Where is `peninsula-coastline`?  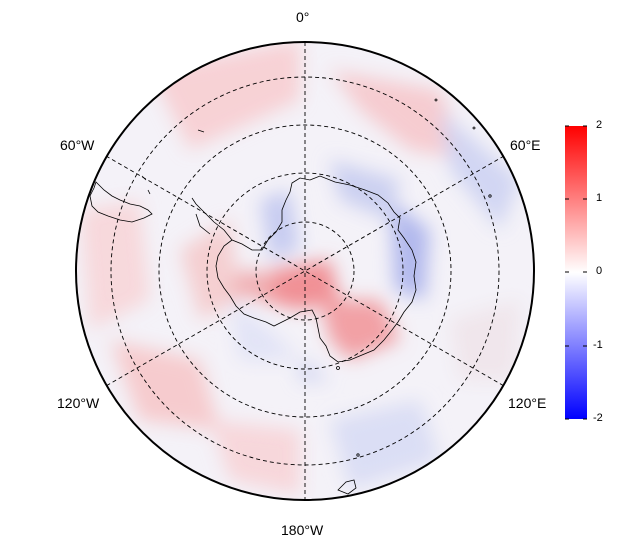
peninsula-coastline is located at coordinates (212, 219).